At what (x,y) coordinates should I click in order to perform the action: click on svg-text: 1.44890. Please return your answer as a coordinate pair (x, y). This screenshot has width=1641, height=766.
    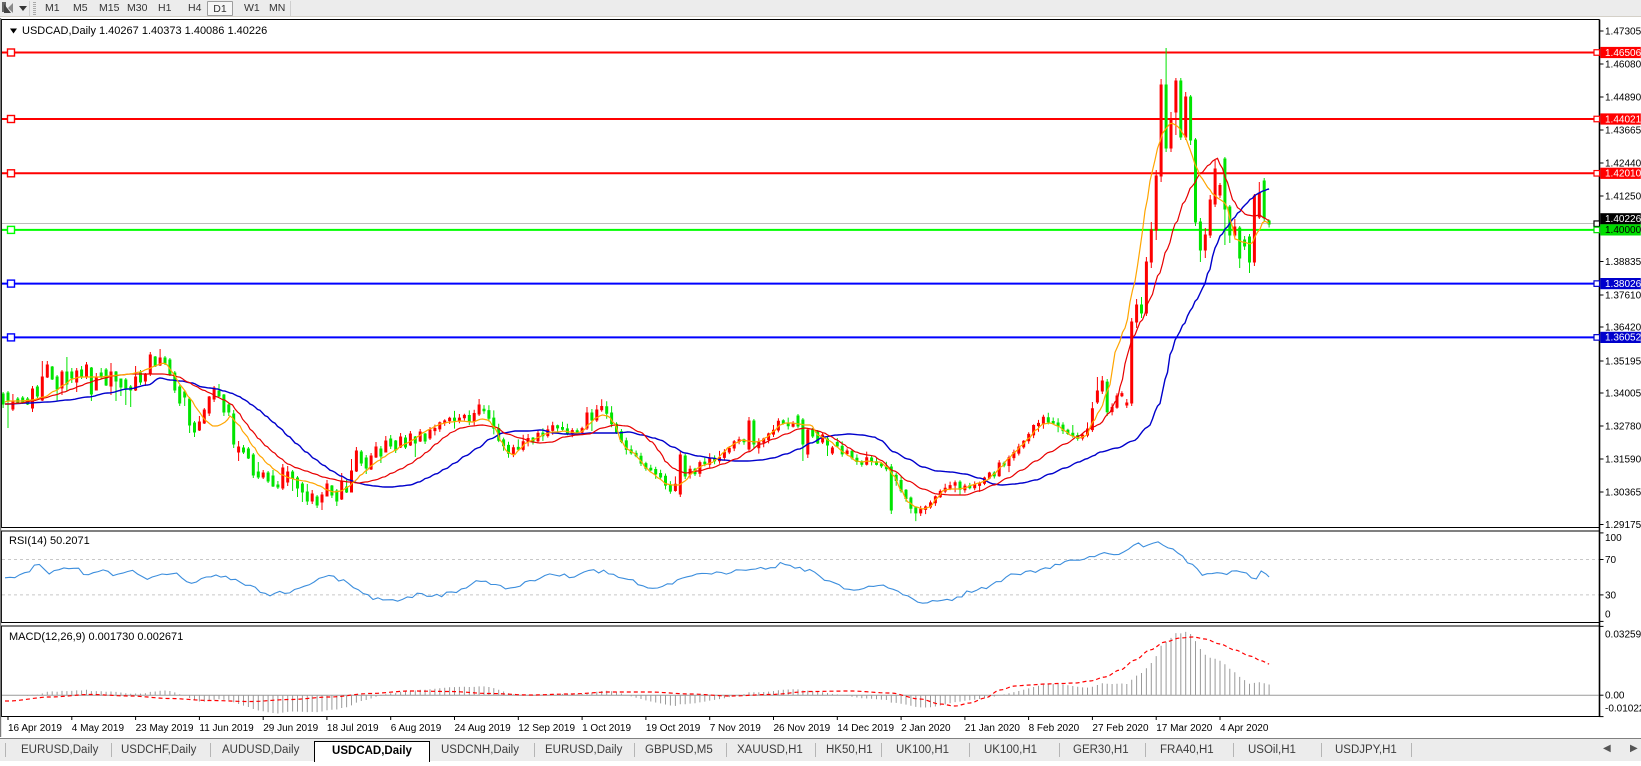
    Looking at the image, I should click on (1623, 98).